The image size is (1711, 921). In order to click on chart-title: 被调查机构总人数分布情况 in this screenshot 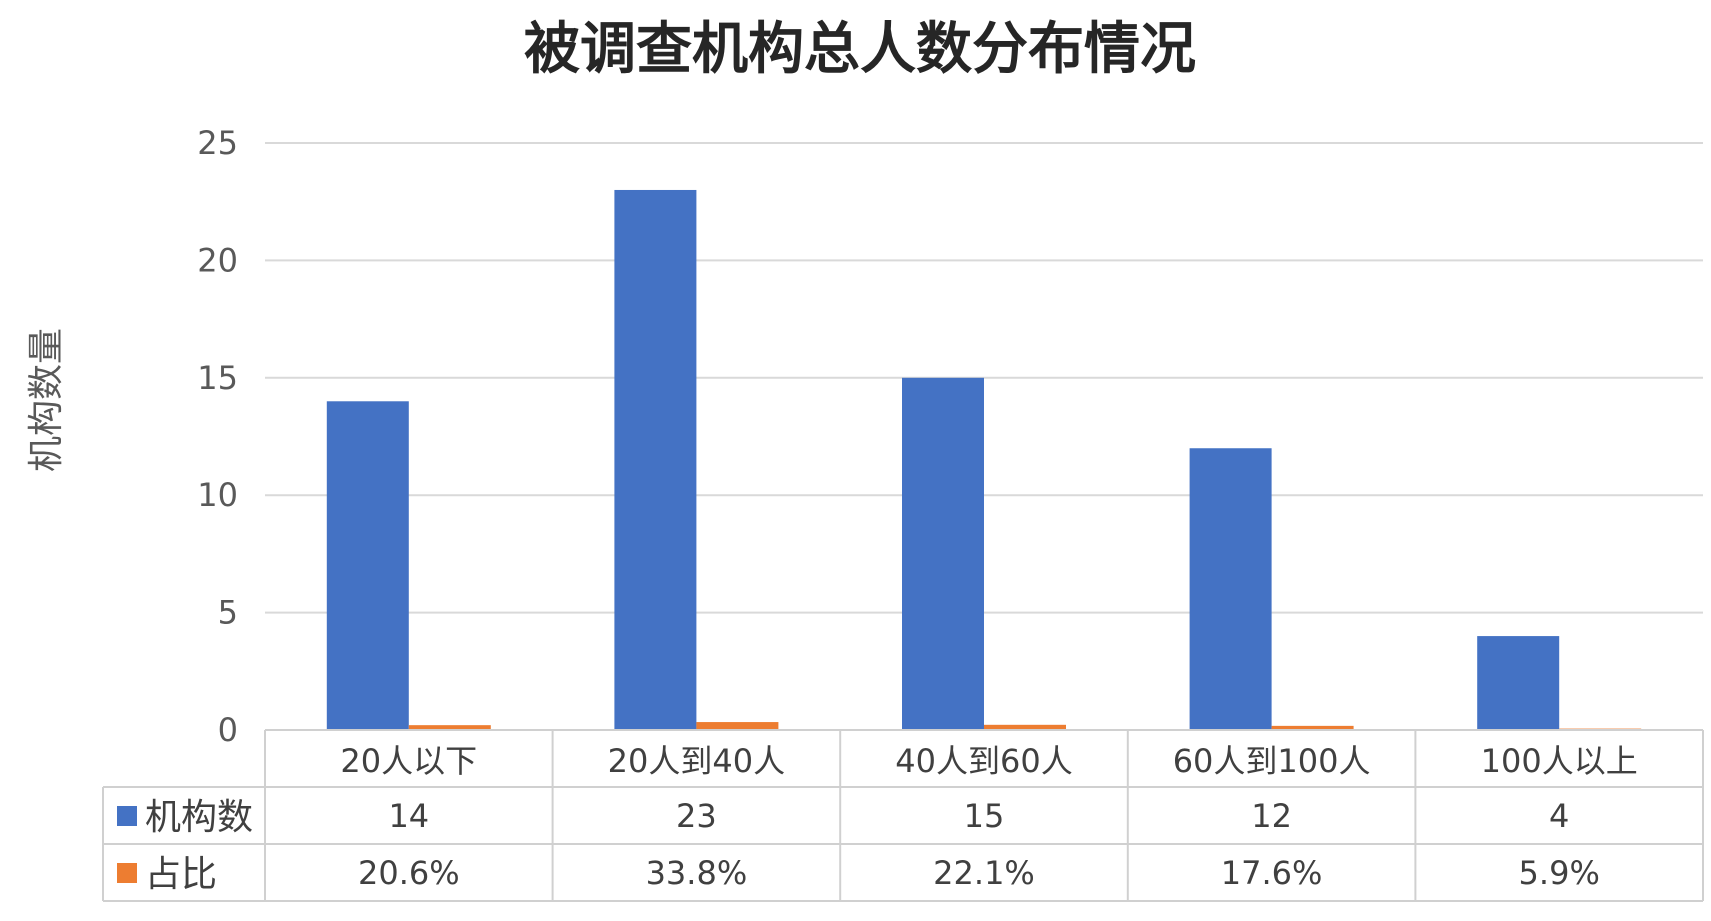, I will do `click(860, 49)`.